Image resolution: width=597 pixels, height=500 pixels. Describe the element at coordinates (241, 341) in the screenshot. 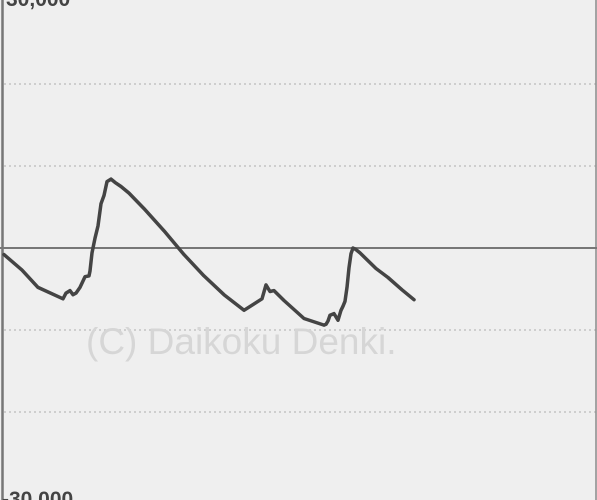

I see `watermark-text: (C) Daikoku Denki.` at that location.